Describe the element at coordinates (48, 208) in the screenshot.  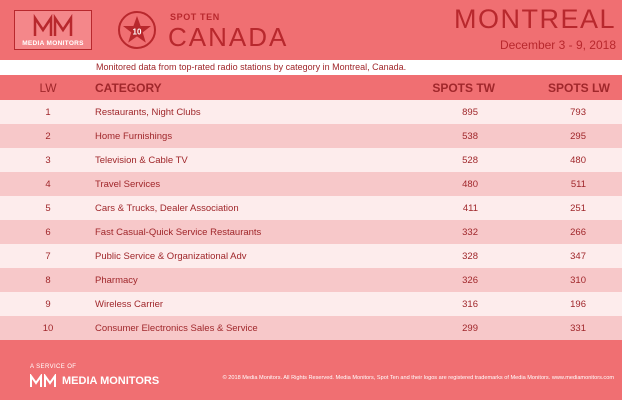
I see `row-lw: 5` at that location.